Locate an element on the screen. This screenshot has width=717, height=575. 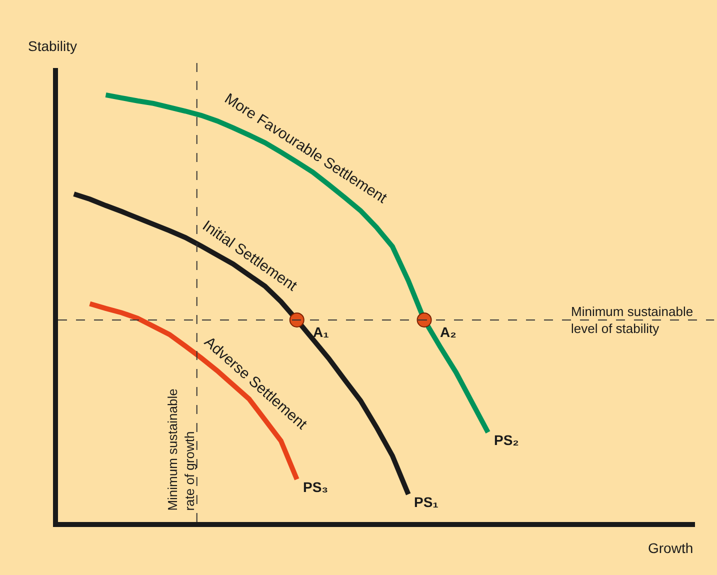
series-label: PS₂ is located at coordinates (506, 440).